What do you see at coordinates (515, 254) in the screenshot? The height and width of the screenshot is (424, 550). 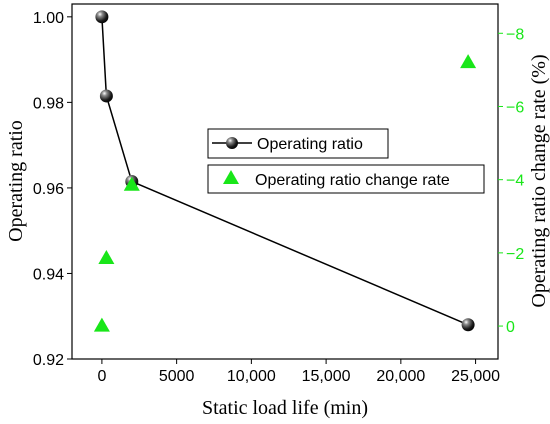 I see `y2-tick-label: −2` at bounding box center [515, 254].